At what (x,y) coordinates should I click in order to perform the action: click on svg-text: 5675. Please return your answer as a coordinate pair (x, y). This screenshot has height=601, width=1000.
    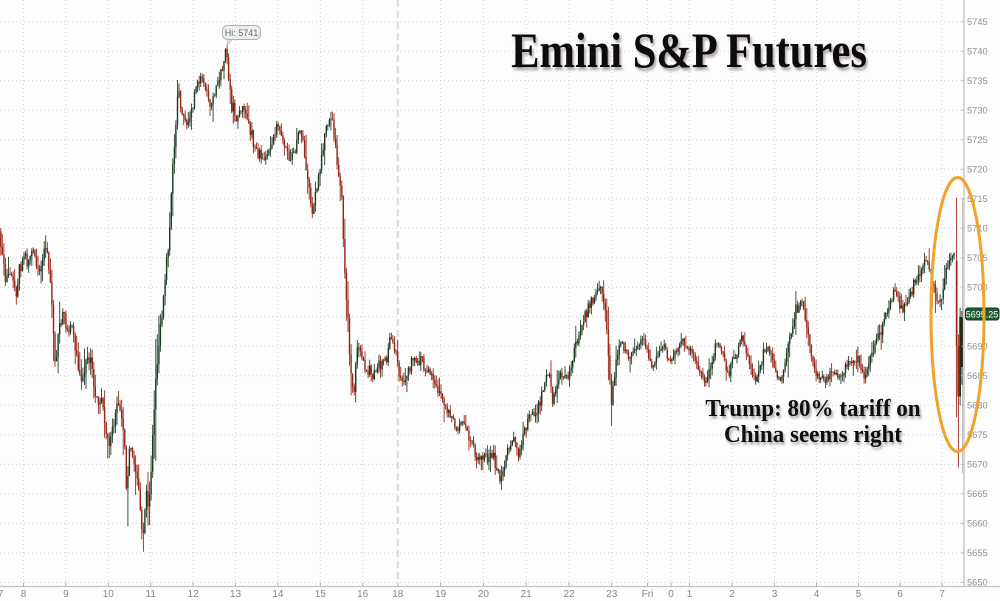
    Looking at the image, I should click on (977, 435).